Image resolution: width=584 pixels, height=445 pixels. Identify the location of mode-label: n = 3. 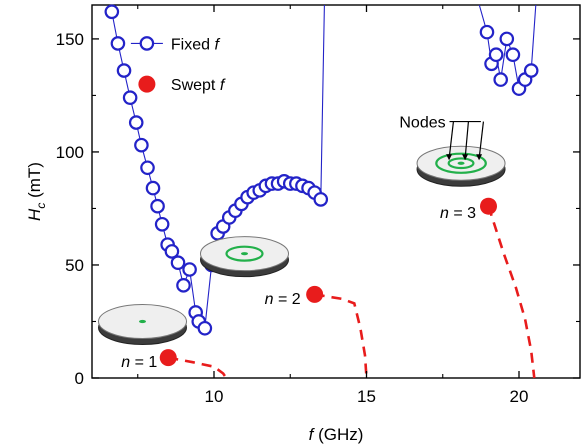
(458, 213).